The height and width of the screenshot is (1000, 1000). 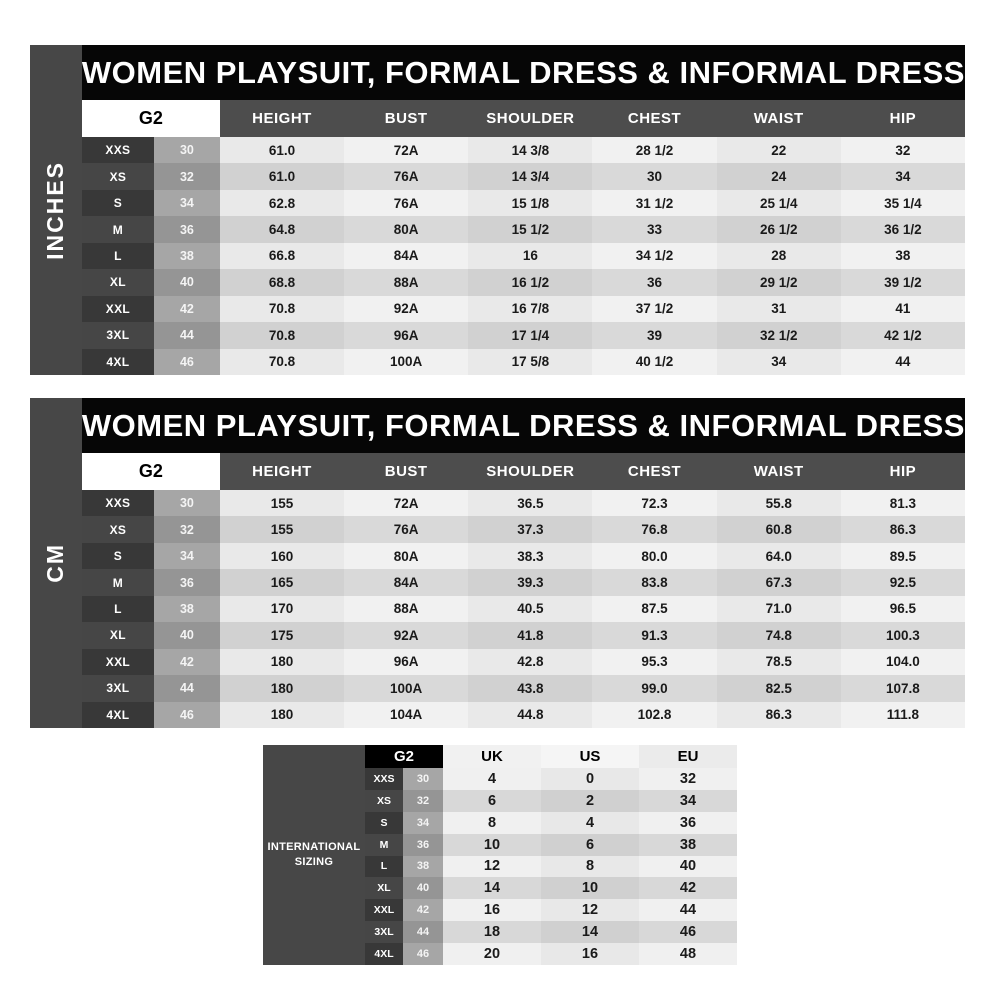 I want to click on measurement-cell: 36.5, so click(x=530, y=503).